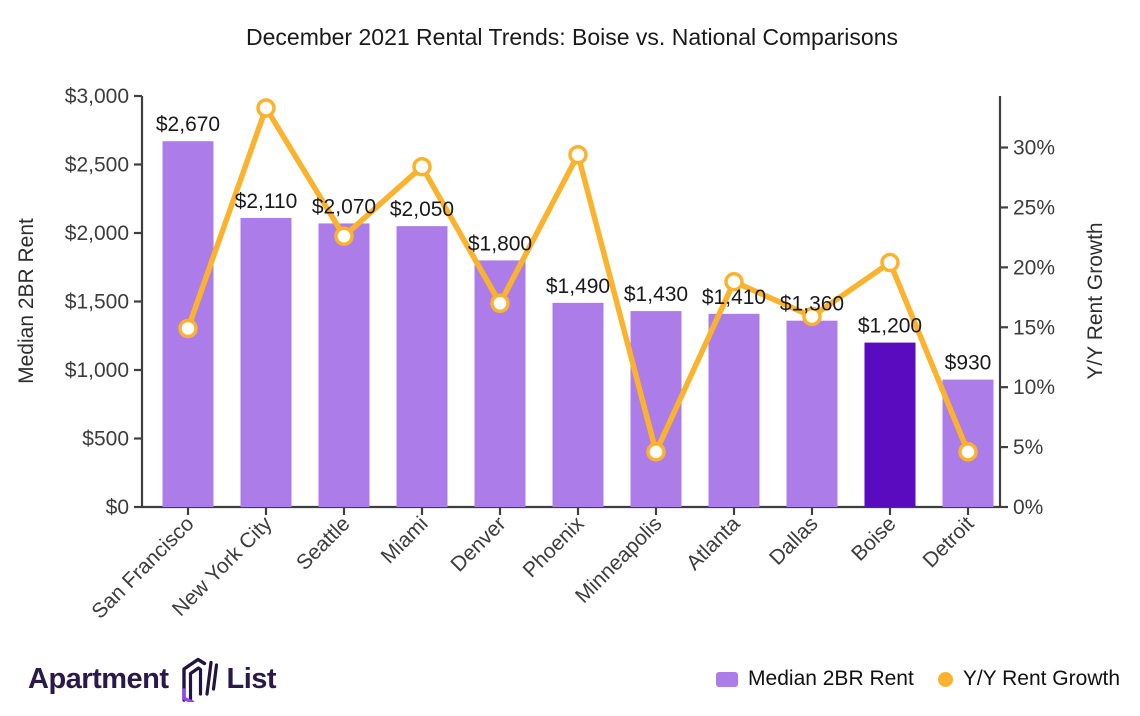  What do you see at coordinates (323, 543) in the screenshot?
I see `x-axis-label-seattle: Seattle` at bounding box center [323, 543].